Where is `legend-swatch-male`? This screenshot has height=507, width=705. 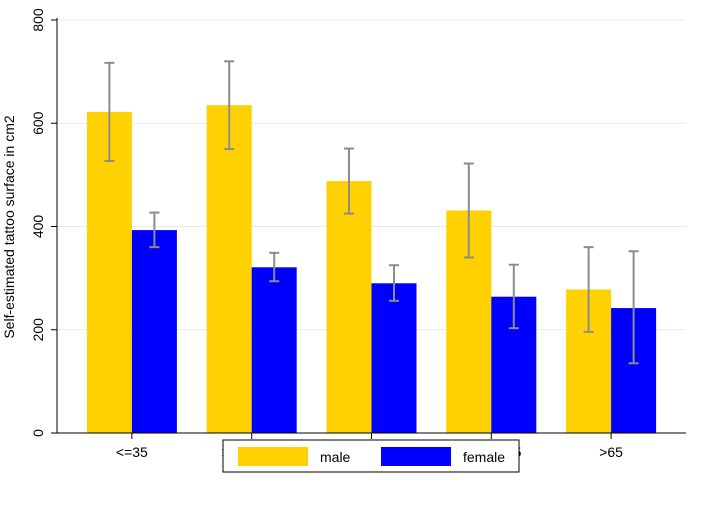 legend-swatch-male is located at coordinates (273, 456).